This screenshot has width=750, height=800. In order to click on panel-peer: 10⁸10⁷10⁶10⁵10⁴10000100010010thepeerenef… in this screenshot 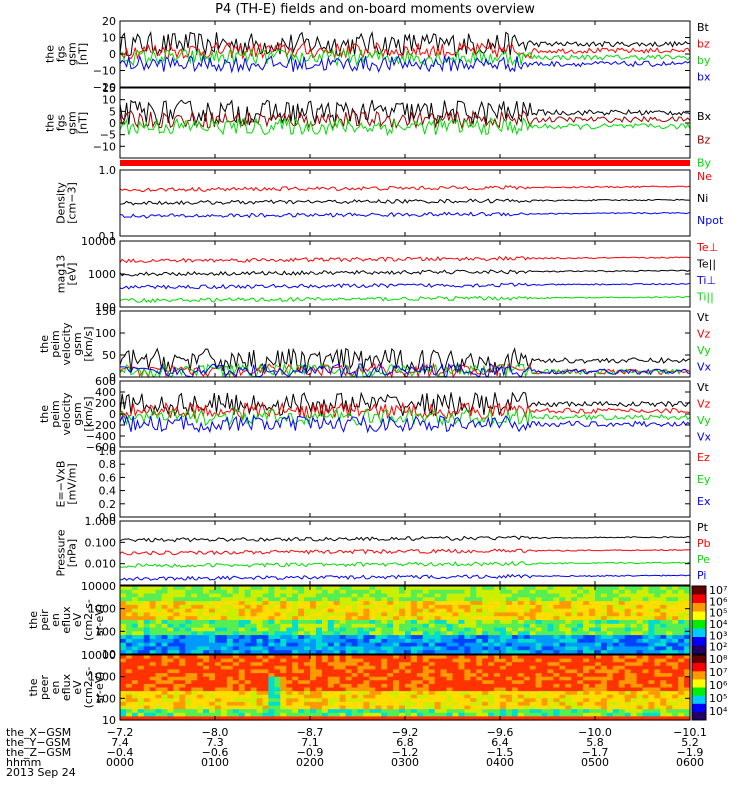, I will do `click(377, 688)`.